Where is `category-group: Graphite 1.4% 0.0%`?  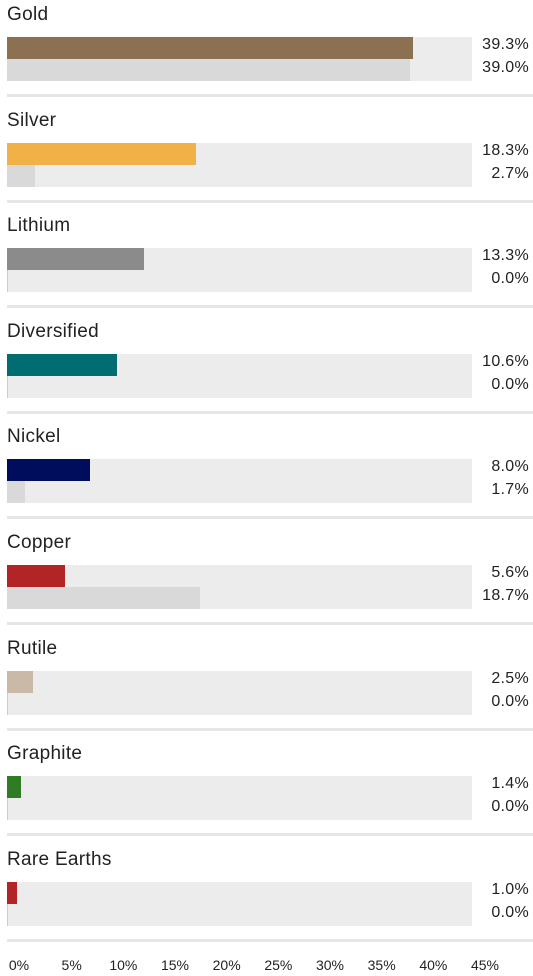
category-group: Graphite 1.4% 0.0% is located at coordinates (266, 791).